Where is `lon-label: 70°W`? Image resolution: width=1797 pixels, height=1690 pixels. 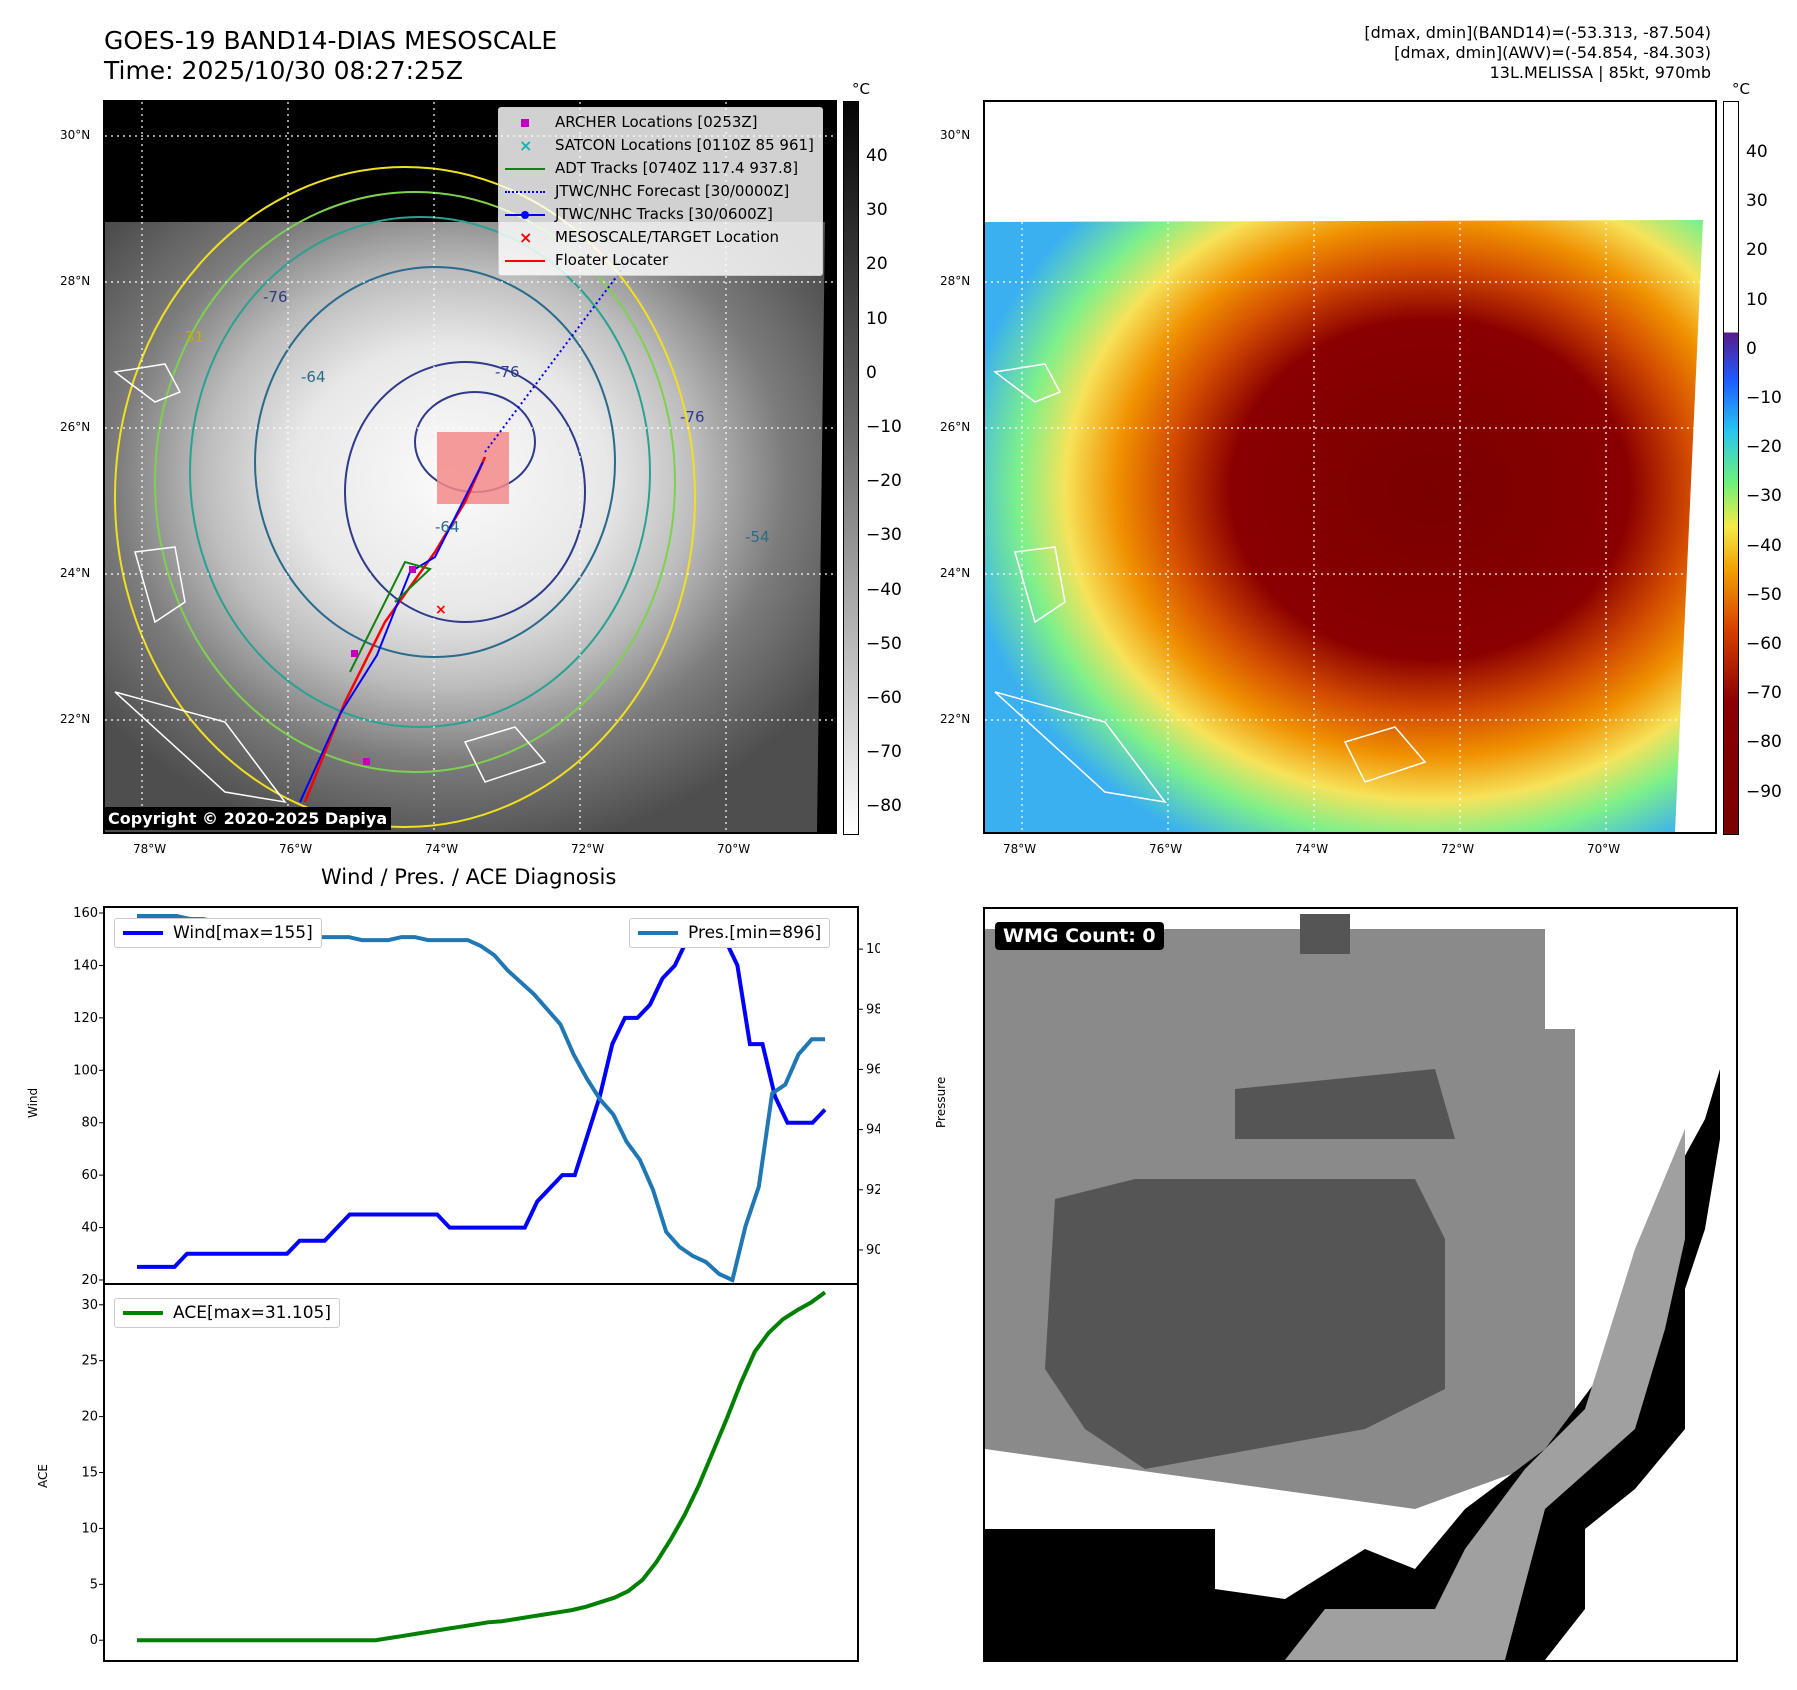
lon-label: 70°W is located at coordinates (1604, 849).